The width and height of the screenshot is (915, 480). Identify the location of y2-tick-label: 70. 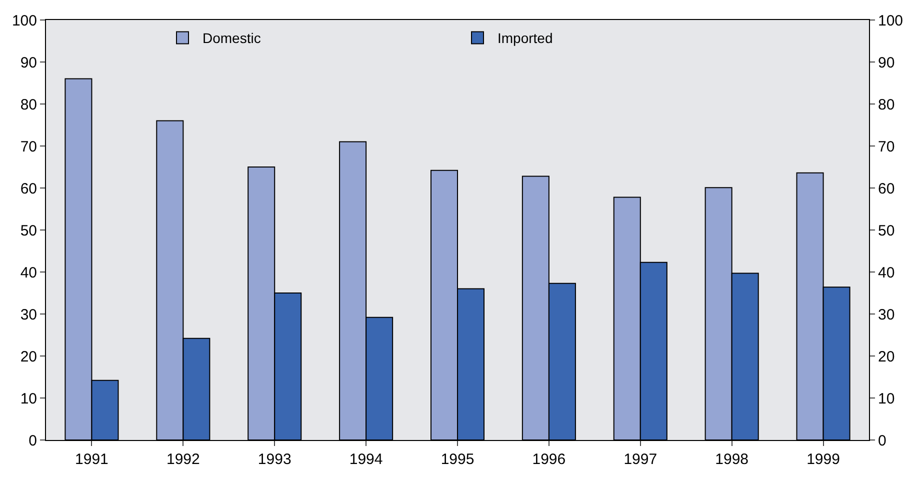
(886, 147).